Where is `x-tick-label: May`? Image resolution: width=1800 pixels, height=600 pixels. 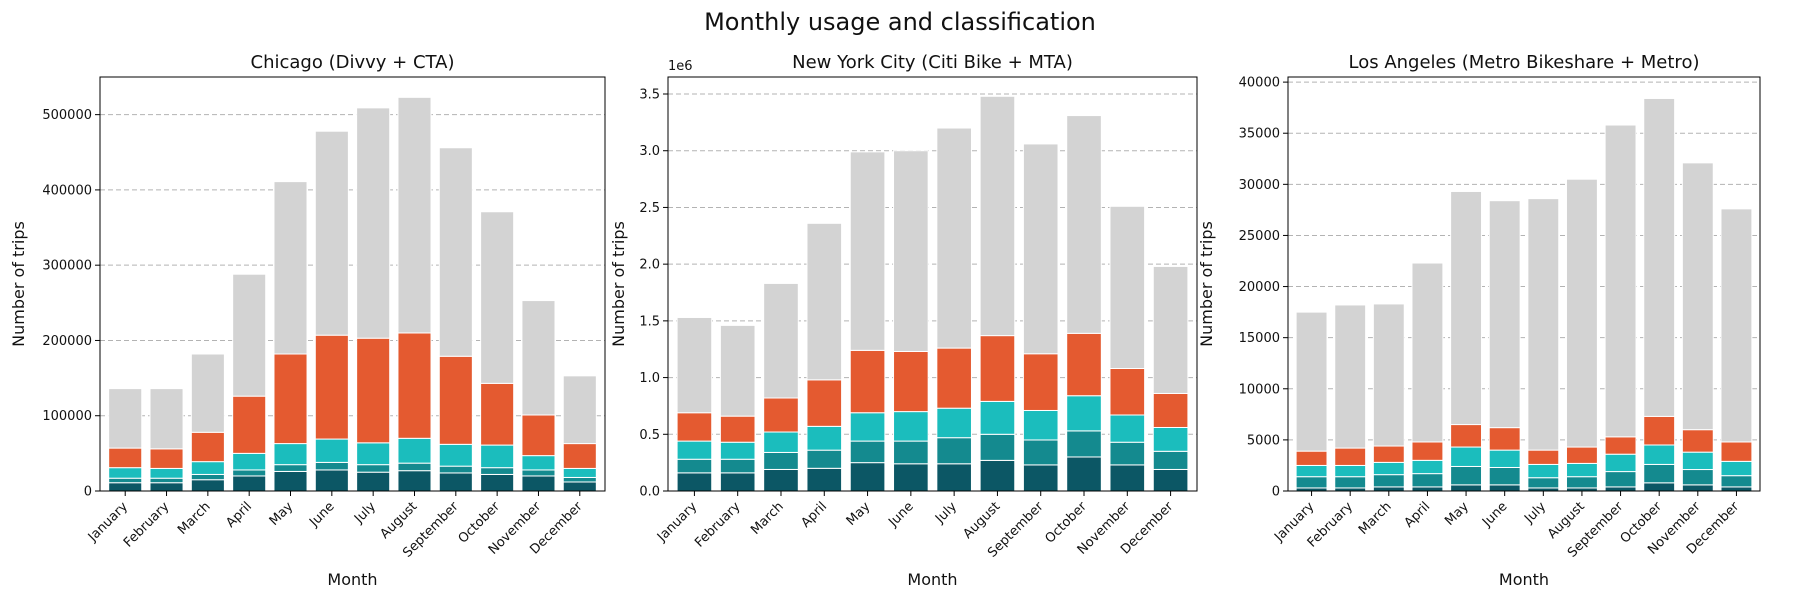
x-tick-label: May is located at coordinates (1457, 514).